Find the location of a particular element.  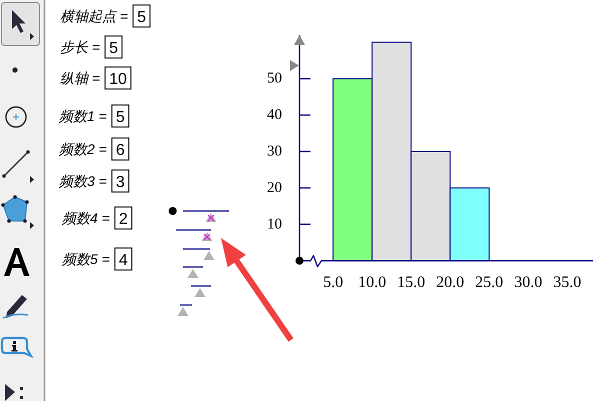

annotation: 横轴起点 = is located at coordinates (94, 16).